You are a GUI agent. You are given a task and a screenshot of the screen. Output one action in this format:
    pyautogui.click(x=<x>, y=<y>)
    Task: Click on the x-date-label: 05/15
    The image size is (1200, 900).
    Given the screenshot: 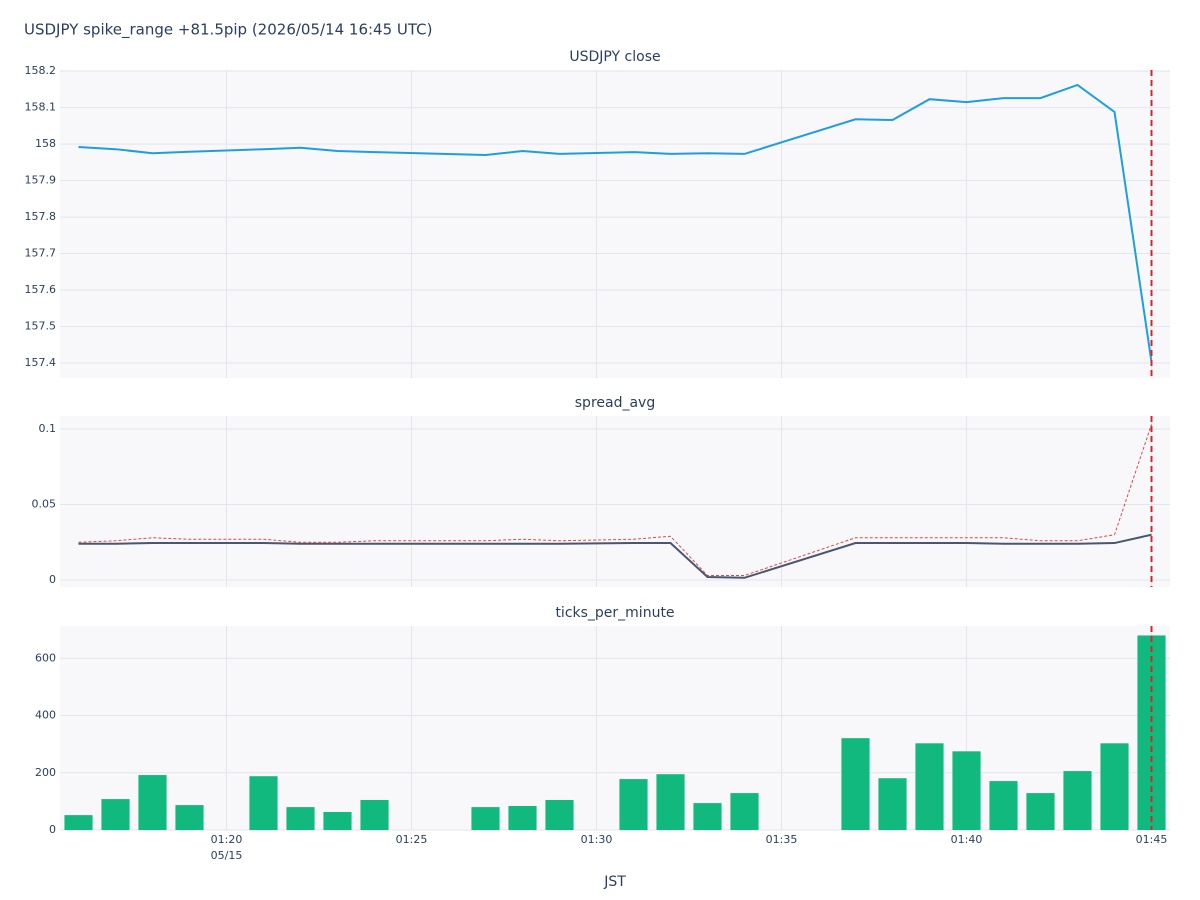 What is the action you would take?
    pyautogui.click(x=227, y=855)
    